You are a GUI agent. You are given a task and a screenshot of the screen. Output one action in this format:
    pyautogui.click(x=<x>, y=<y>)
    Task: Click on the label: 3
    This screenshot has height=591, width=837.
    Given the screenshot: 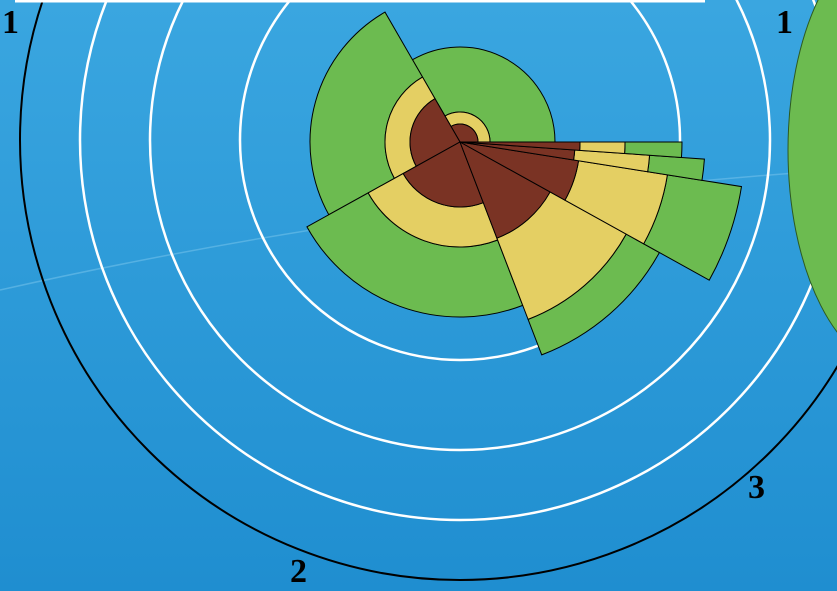 What is the action you would take?
    pyautogui.click(x=756, y=487)
    